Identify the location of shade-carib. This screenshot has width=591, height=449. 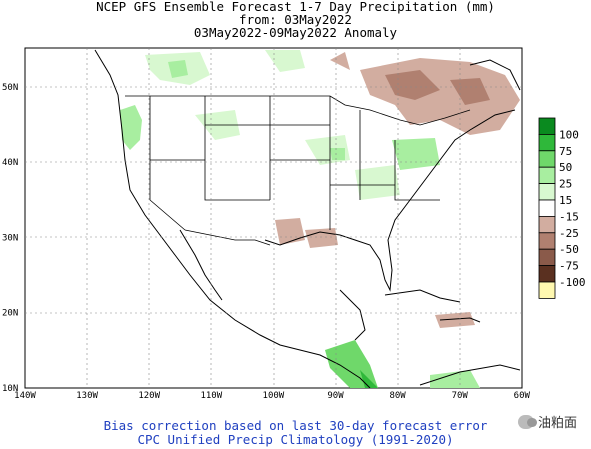
(455, 320).